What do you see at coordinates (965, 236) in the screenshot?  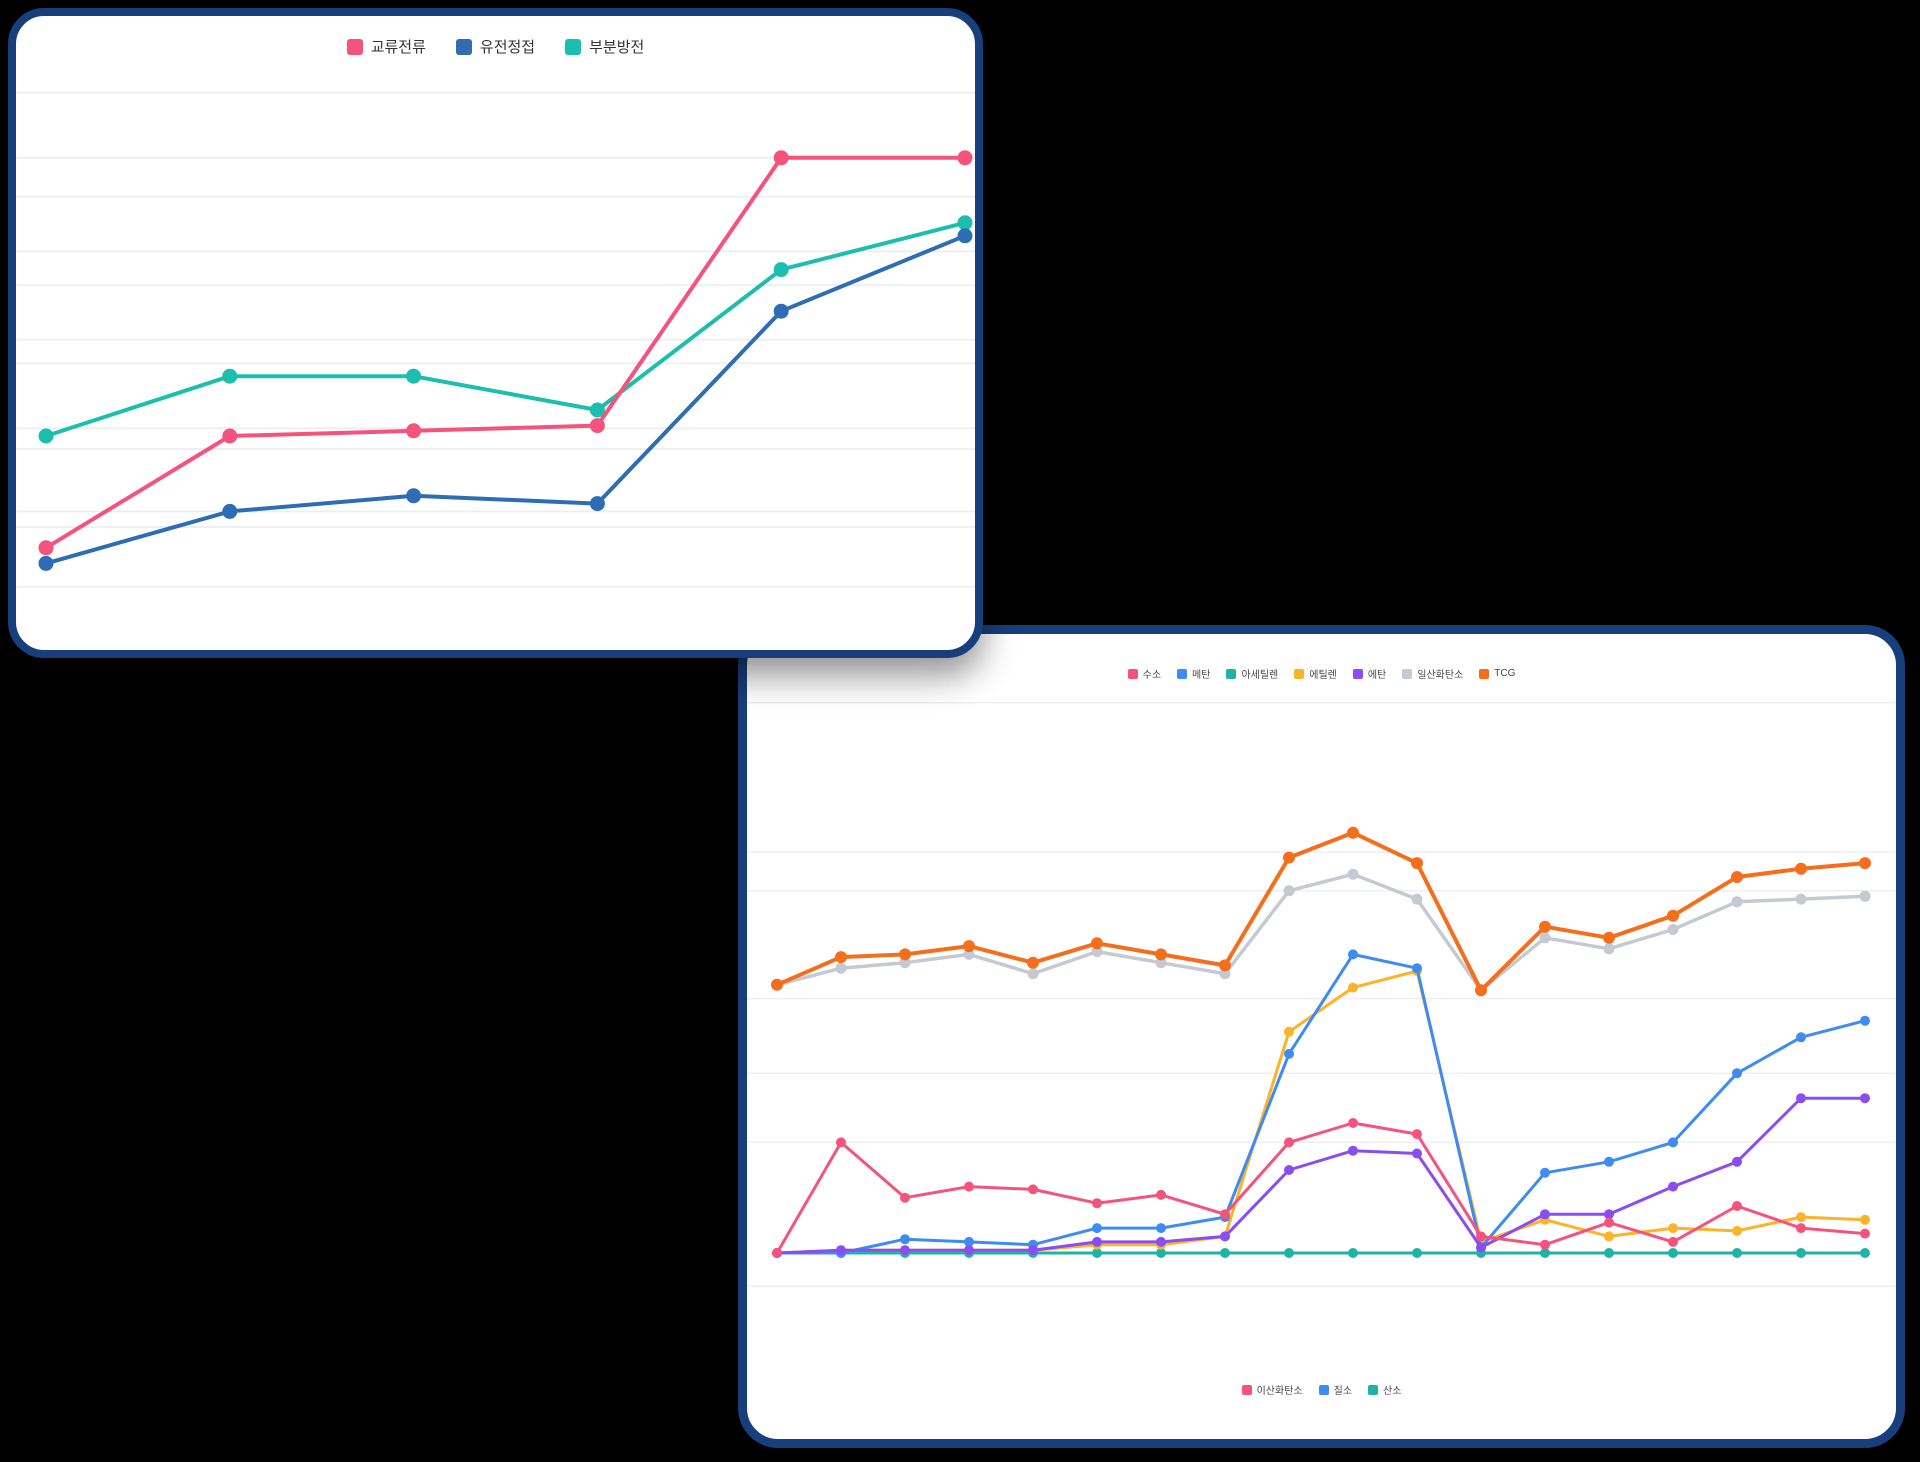 I see `data-point-유전정접-6` at bounding box center [965, 236].